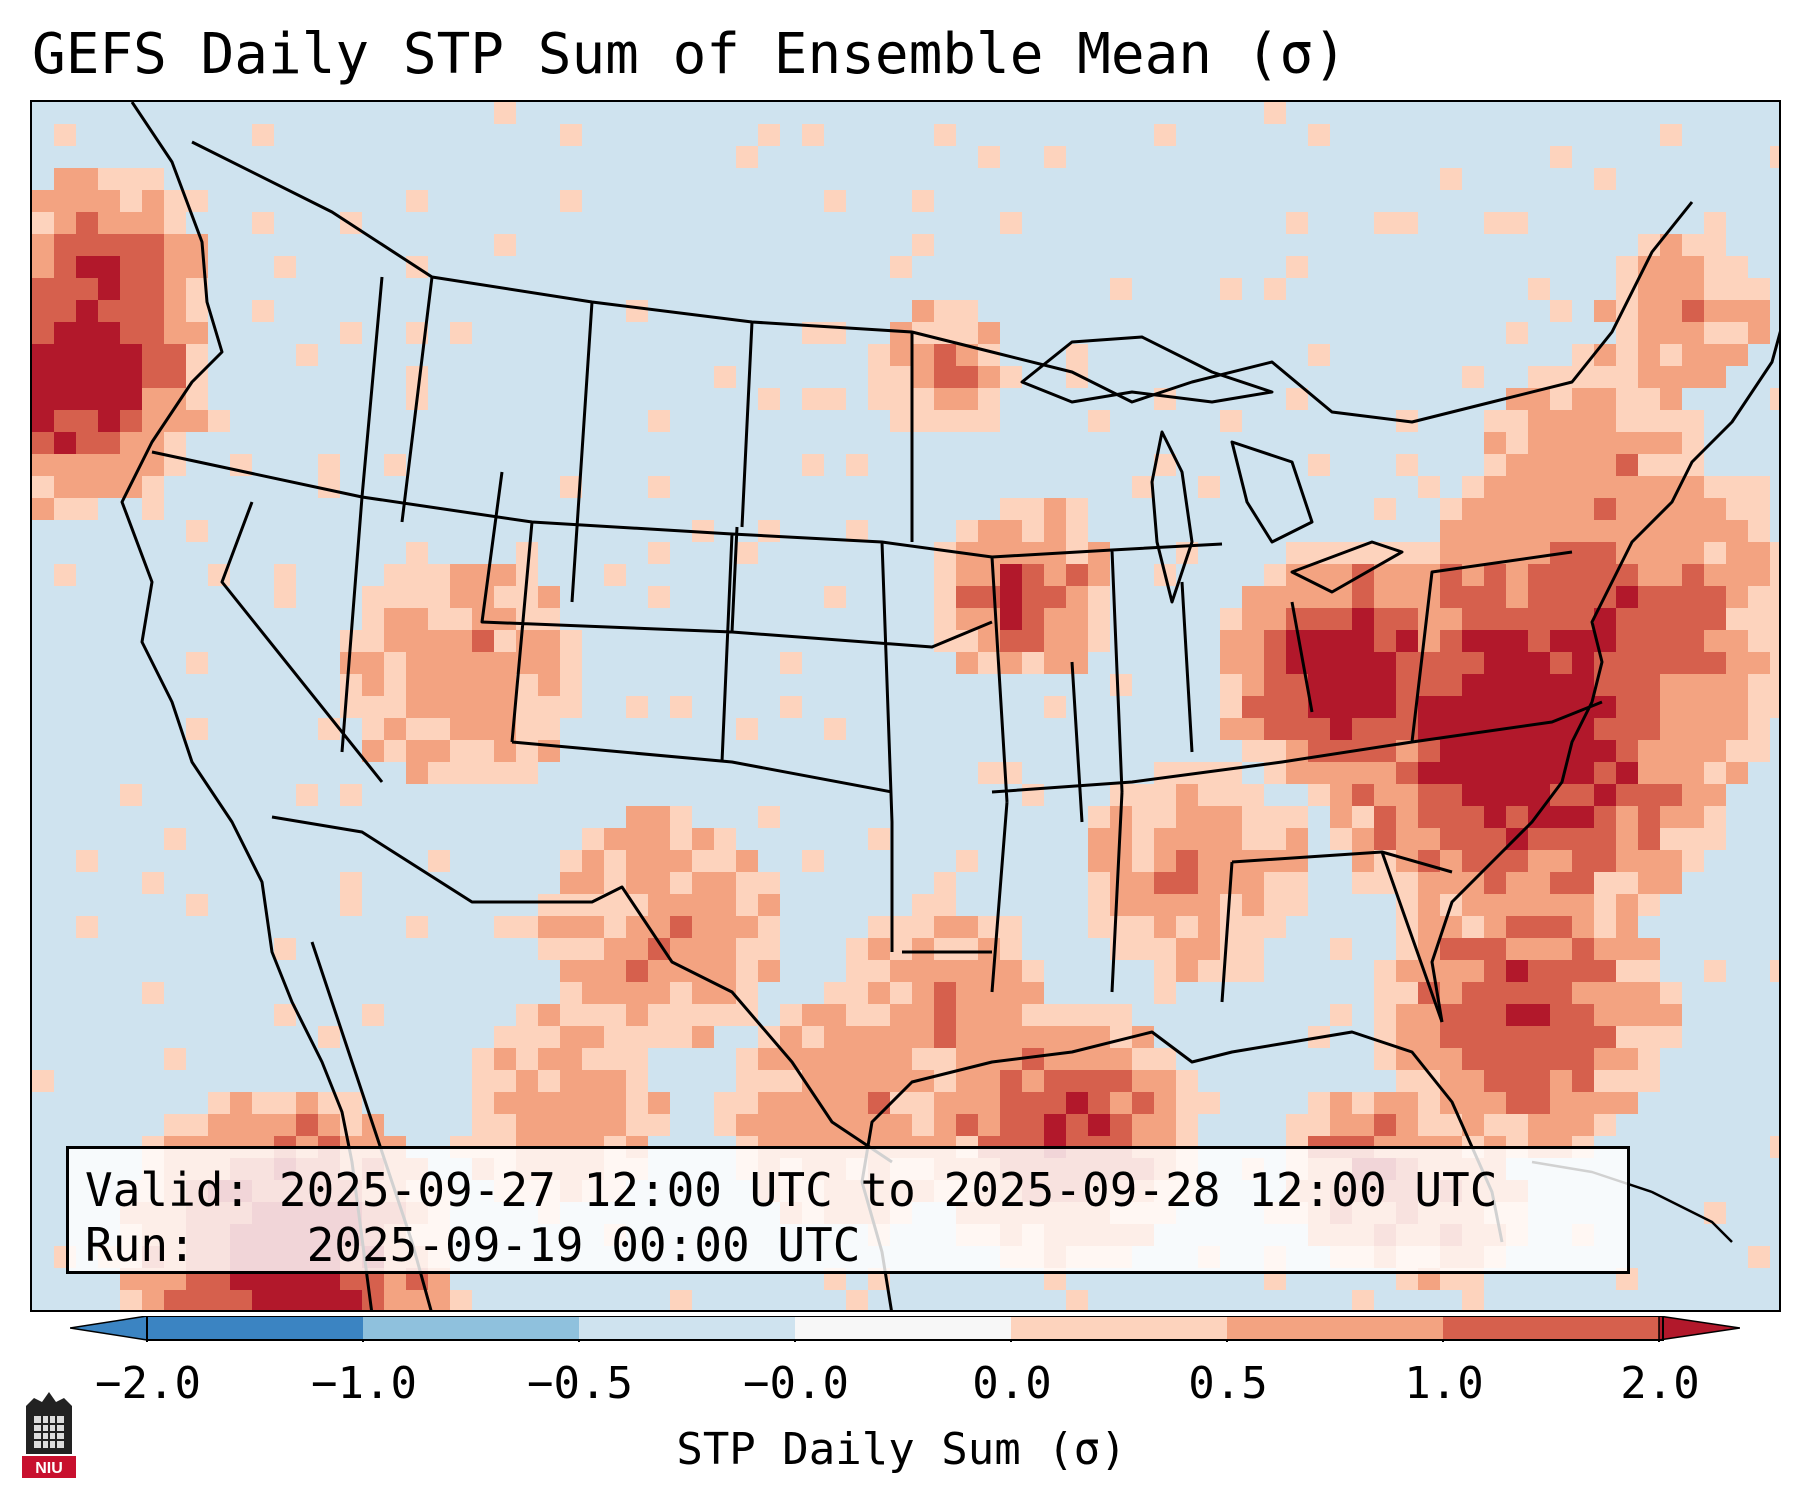 The height and width of the screenshot is (1506, 1803). Describe the element at coordinates (1012, 1383) in the screenshot. I see `tick-label: 0.0` at that location.